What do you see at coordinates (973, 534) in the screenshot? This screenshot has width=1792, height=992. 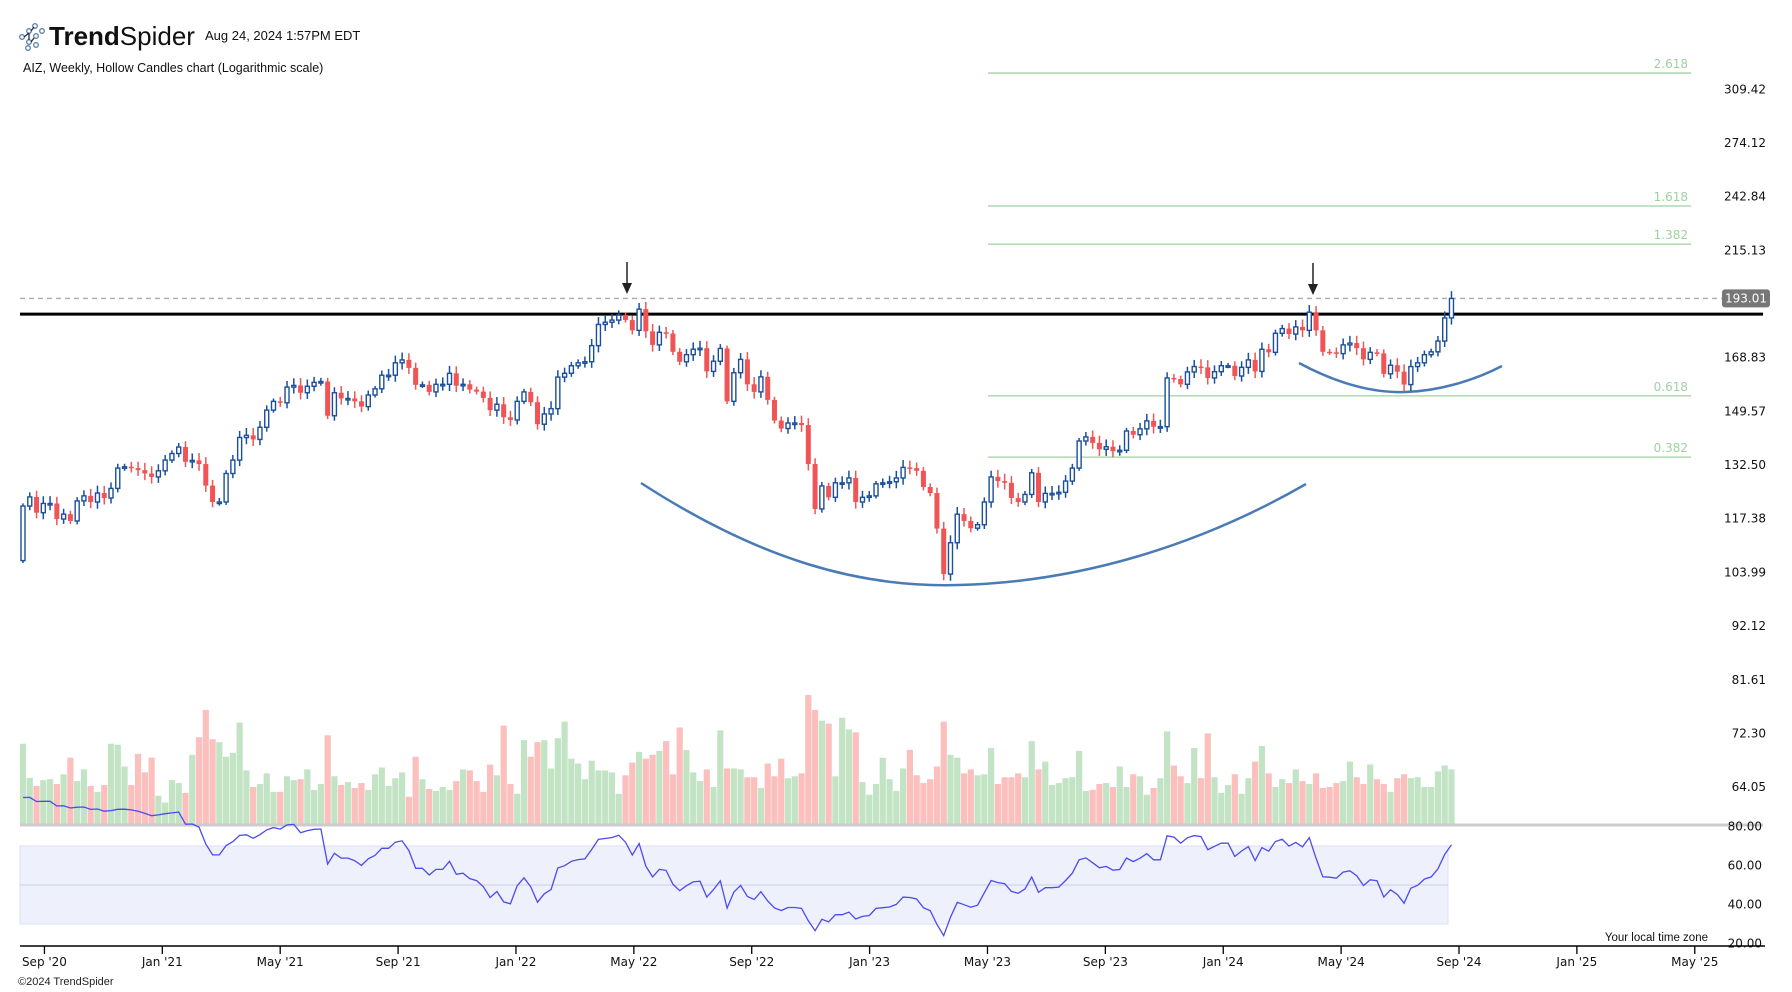 I see `cup-arc-annotation` at bounding box center [973, 534].